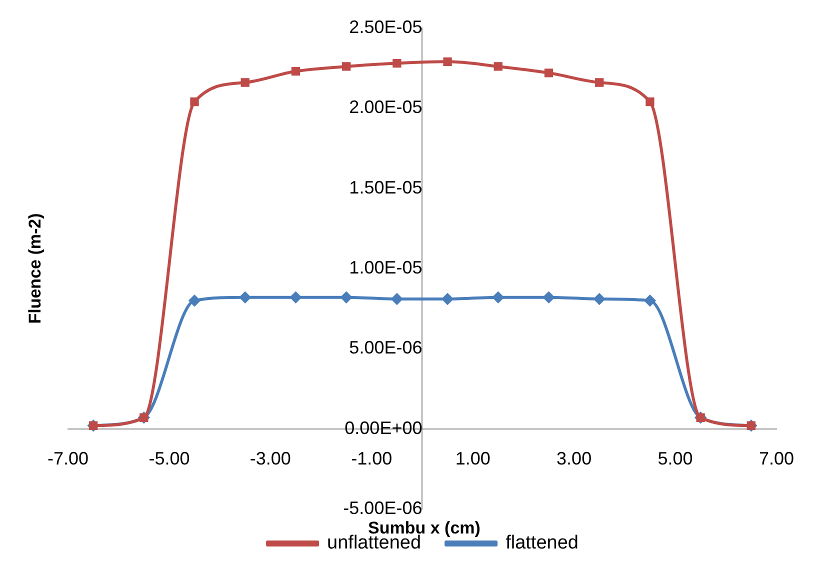  Describe the element at coordinates (385, 348) in the screenshot. I see `y-tick-label: 5.00E-06` at that location.